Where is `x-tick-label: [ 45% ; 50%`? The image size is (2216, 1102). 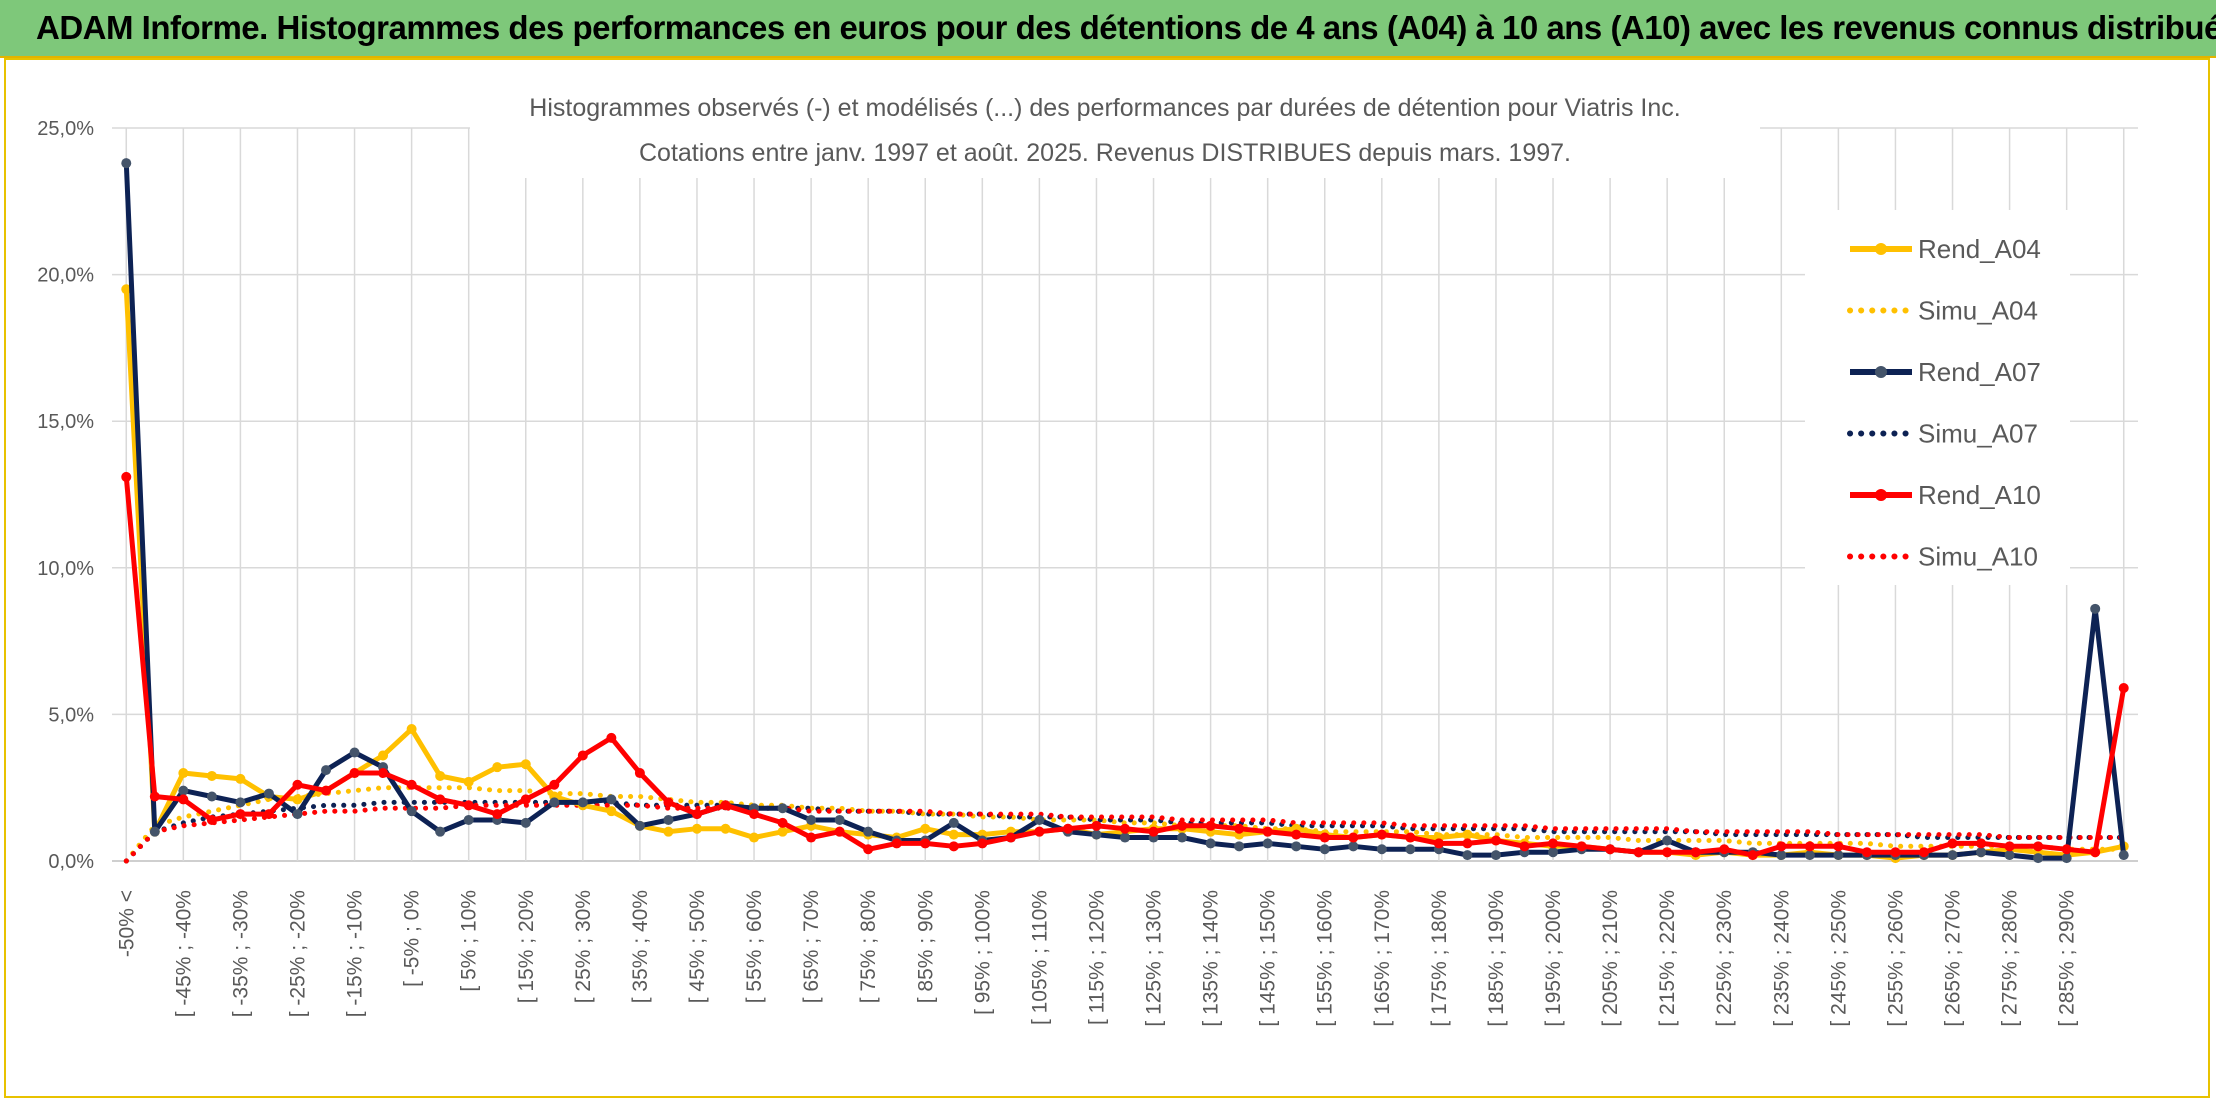 x-tick-label: [ 45% ; 50% is located at coordinates (697, 946).